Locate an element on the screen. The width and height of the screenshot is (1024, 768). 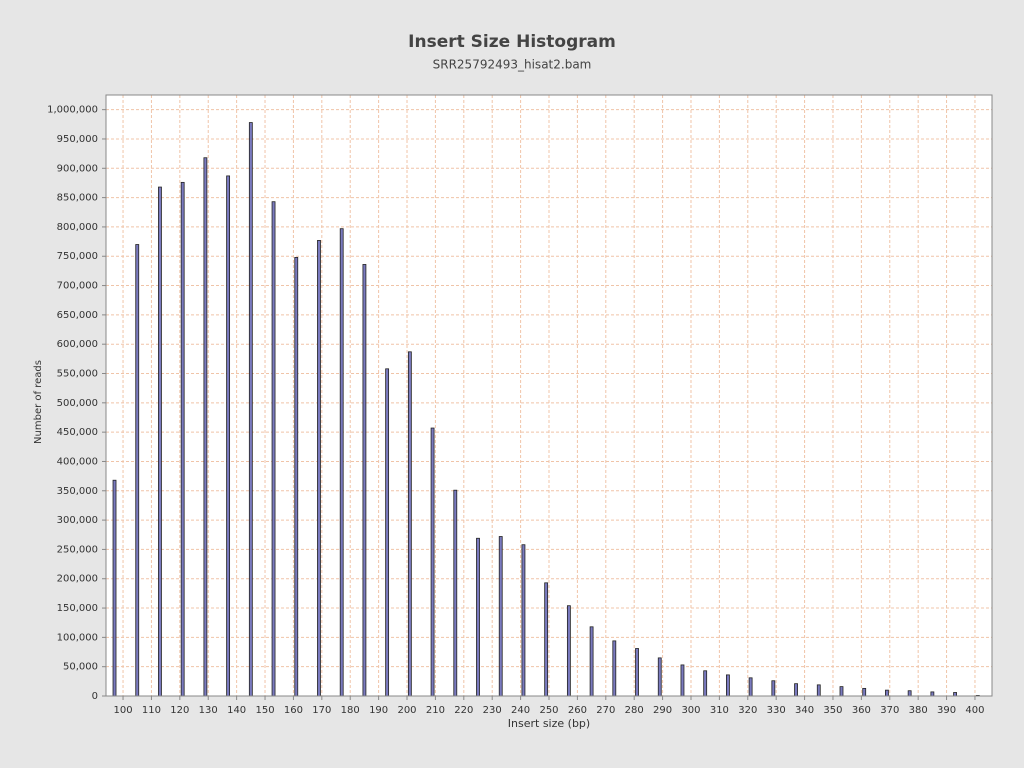
x-tick-label: 350 is located at coordinates (832, 710).